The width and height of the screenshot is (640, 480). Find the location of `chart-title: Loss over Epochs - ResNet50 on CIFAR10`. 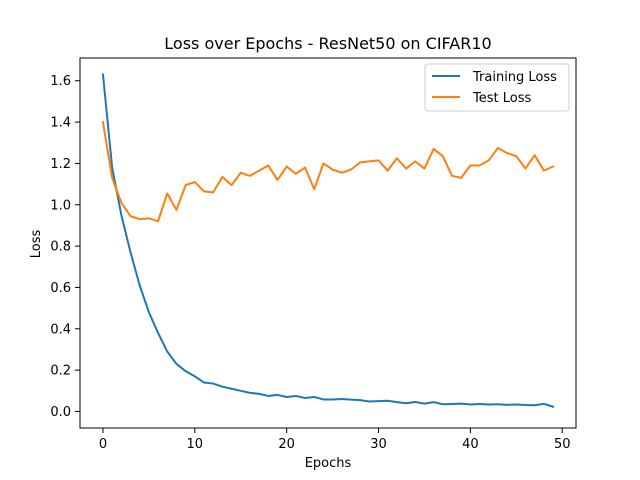

chart-title: Loss over Epochs - ResNet50 on CIFAR10 is located at coordinates (327, 43).